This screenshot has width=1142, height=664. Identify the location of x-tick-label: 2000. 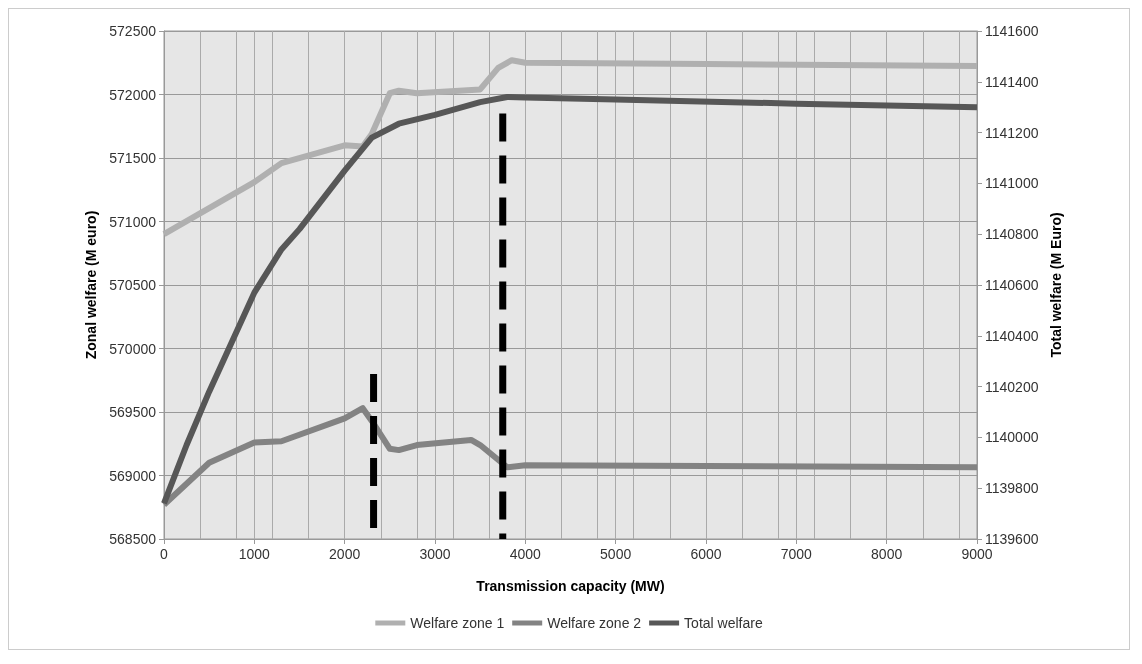
(345, 554).